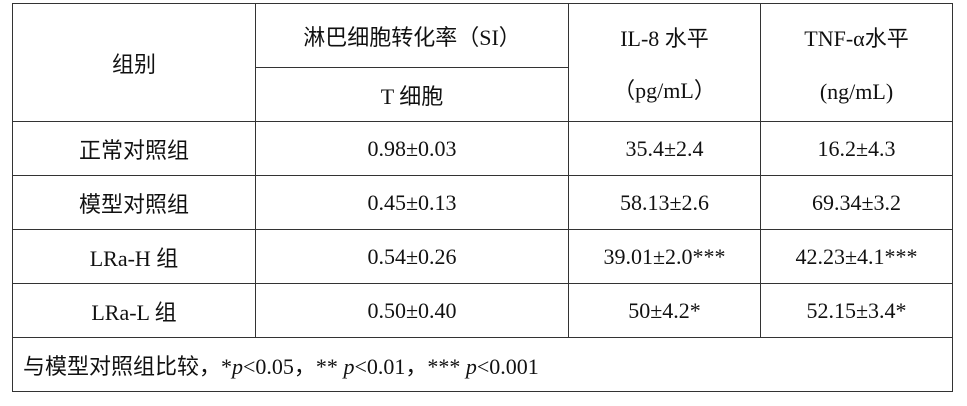 The width and height of the screenshot is (967, 406). What do you see at coordinates (128, 366) in the screenshot?
I see `footnote-part: 与模型对照组比较，*` at bounding box center [128, 366].